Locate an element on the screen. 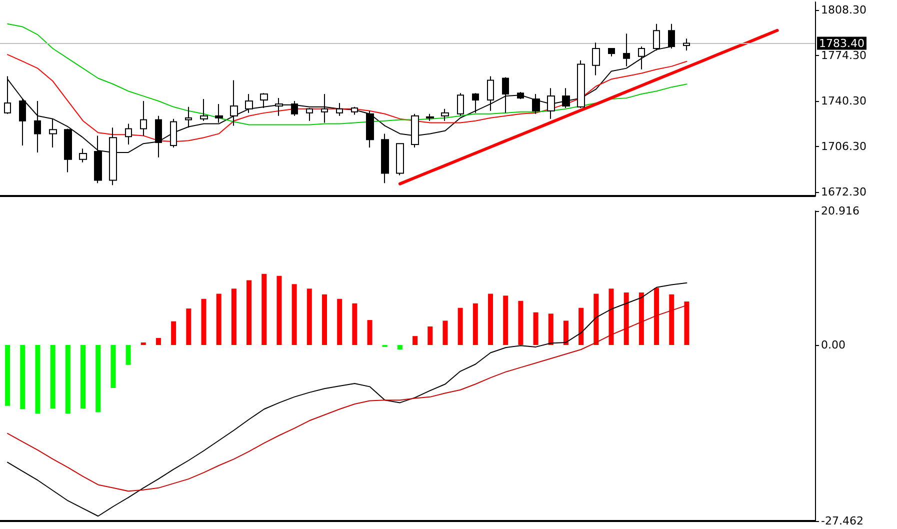 The width and height of the screenshot is (897, 529). y-tick-label: 1672.30 is located at coordinates (843, 192).